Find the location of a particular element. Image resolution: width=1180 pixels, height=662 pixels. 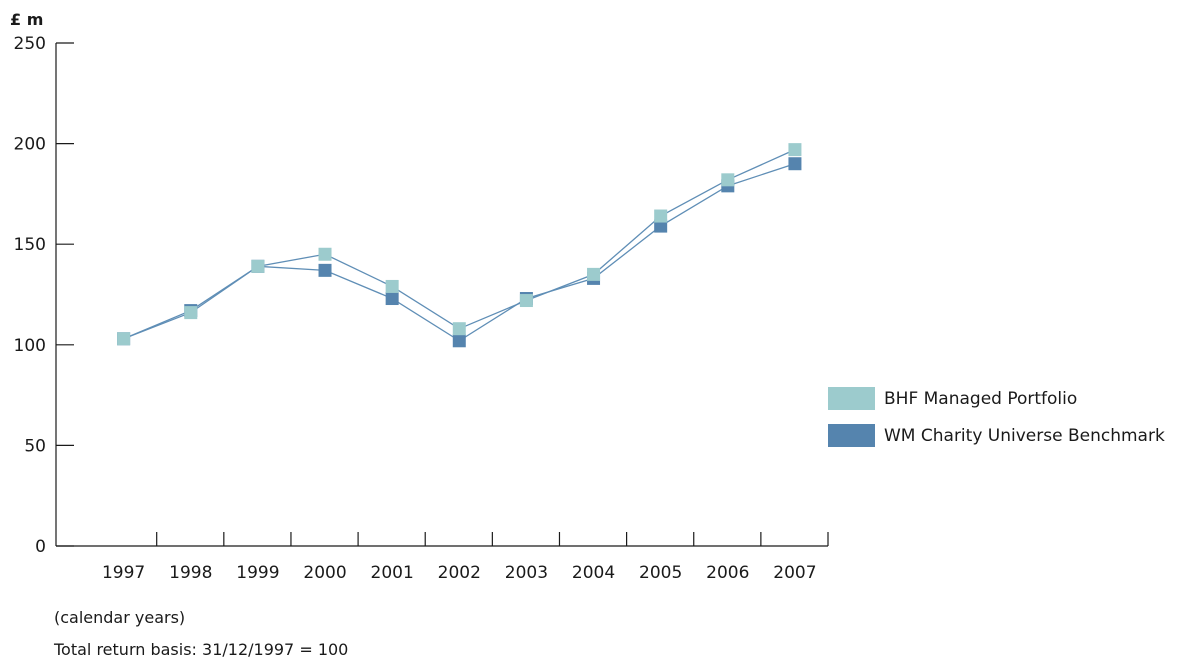

x-tick-label: 2002 is located at coordinates (459, 573).